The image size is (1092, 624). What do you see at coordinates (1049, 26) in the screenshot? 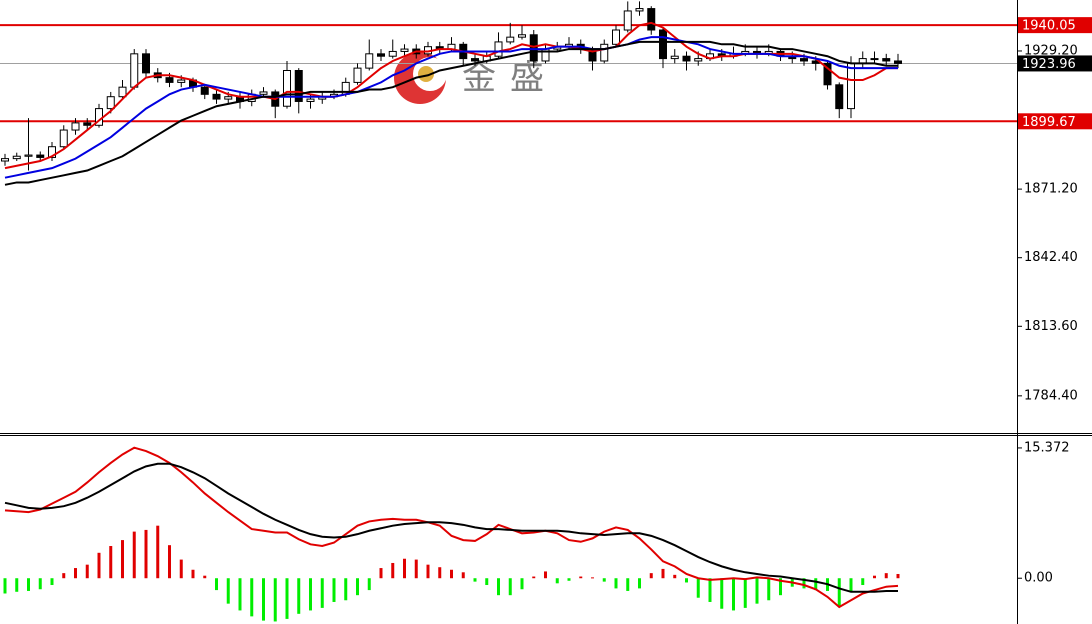
I see `level-label: 1940.05` at bounding box center [1049, 26].